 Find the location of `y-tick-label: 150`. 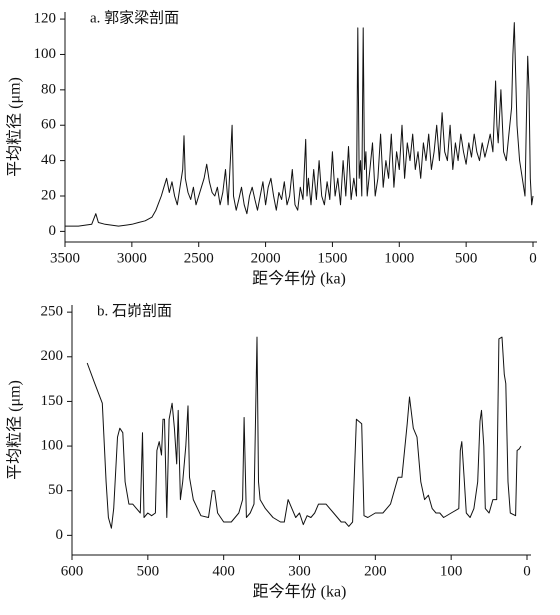

y-tick-label: 150 is located at coordinates (52, 401).